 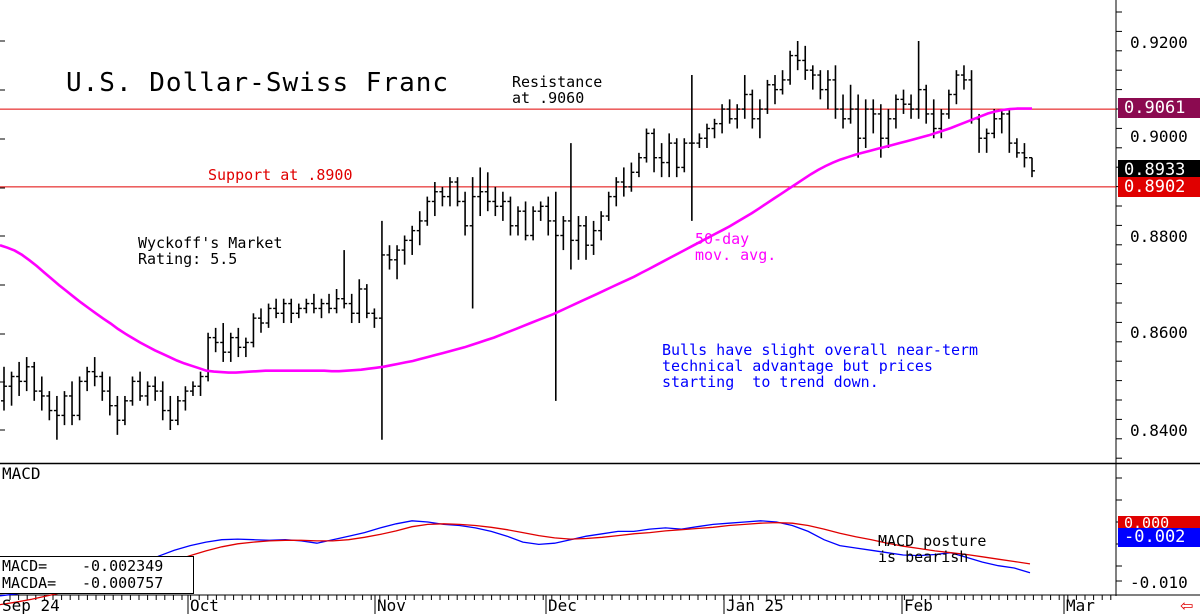 What do you see at coordinates (918, 605) in the screenshot?
I see `x-axis-label: Feb` at bounding box center [918, 605].